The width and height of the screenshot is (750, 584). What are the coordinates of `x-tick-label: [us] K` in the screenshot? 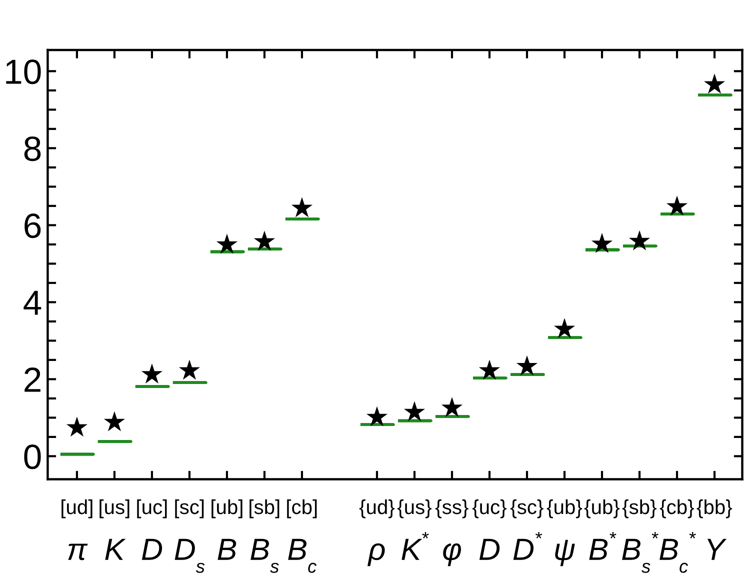 It's located at (115, 529).